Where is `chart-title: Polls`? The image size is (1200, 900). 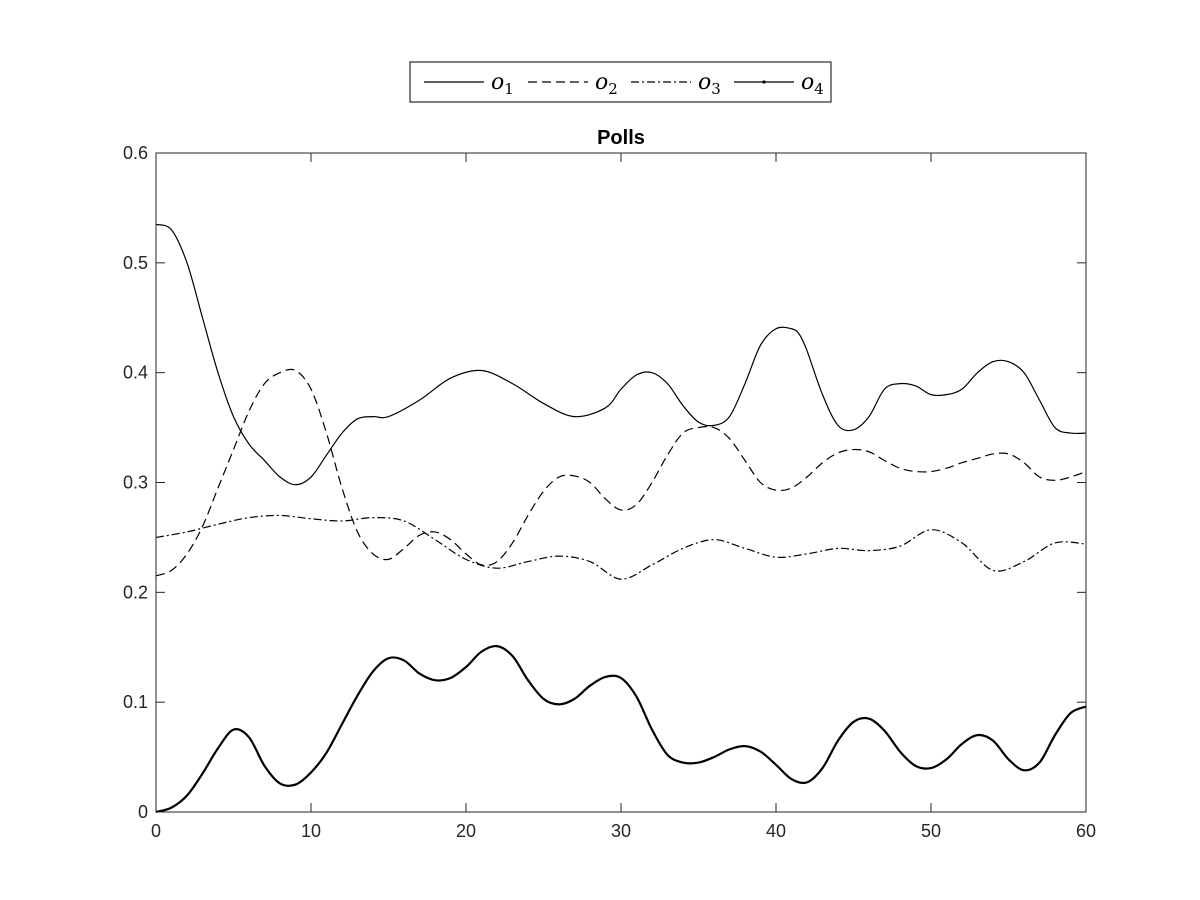 chart-title: Polls is located at coordinates (621, 138).